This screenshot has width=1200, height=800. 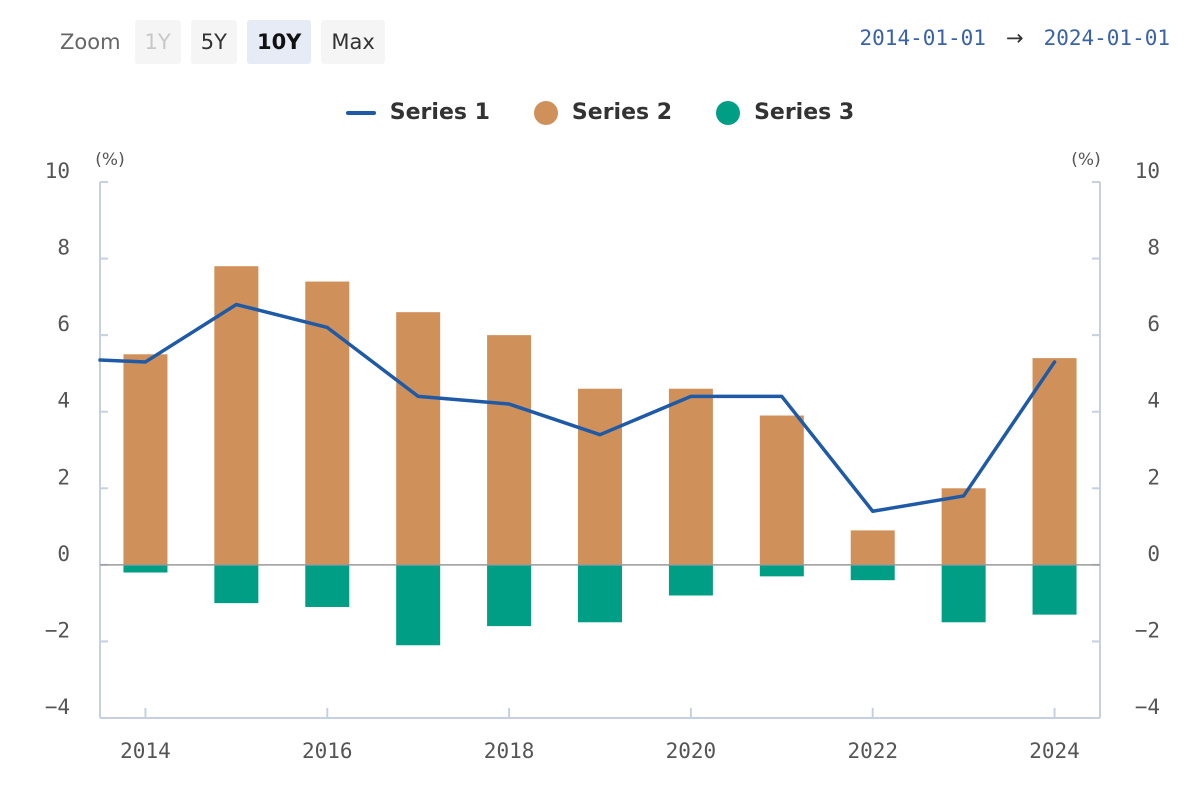 What do you see at coordinates (1153, 554) in the screenshot?
I see `y-tick-label-right: 0` at bounding box center [1153, 554].